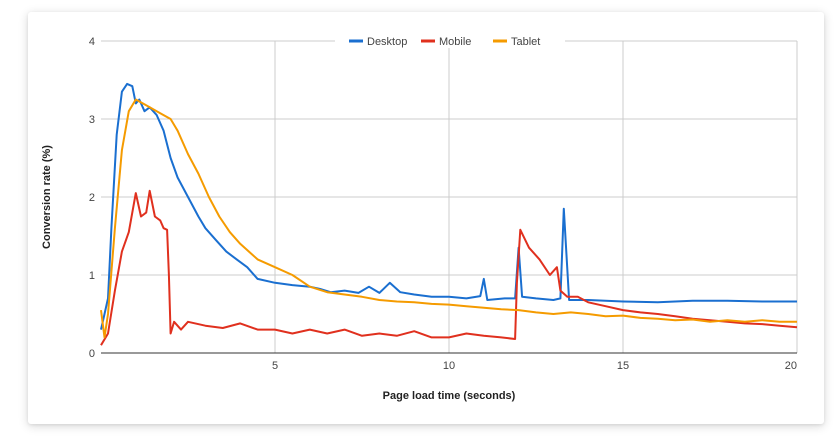  I want to click on legend-label-tablet: Tablet, so click(525, 42).